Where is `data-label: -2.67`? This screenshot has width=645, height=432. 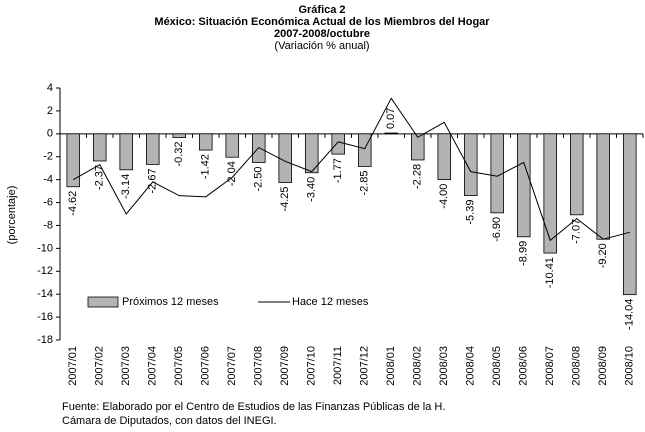
data-label: -2.67 is located at coordinates (153, 180).